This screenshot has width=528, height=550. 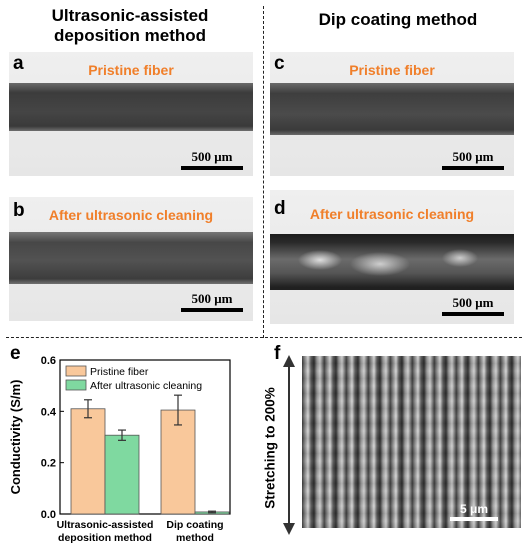 I want to click on panel-letter-c: c, so click(x=279, y=63).